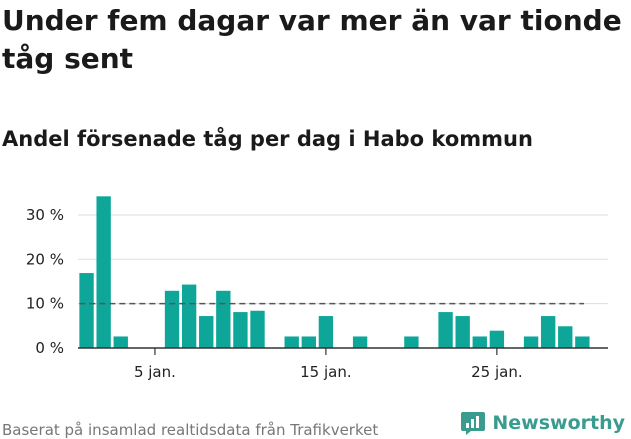 This screenshot has height=439, width=631. What do you see at coordinates (155, 372) in the screenshot?
I see `x-tick-label: 5 jan.` at bounding box center [155, 372].